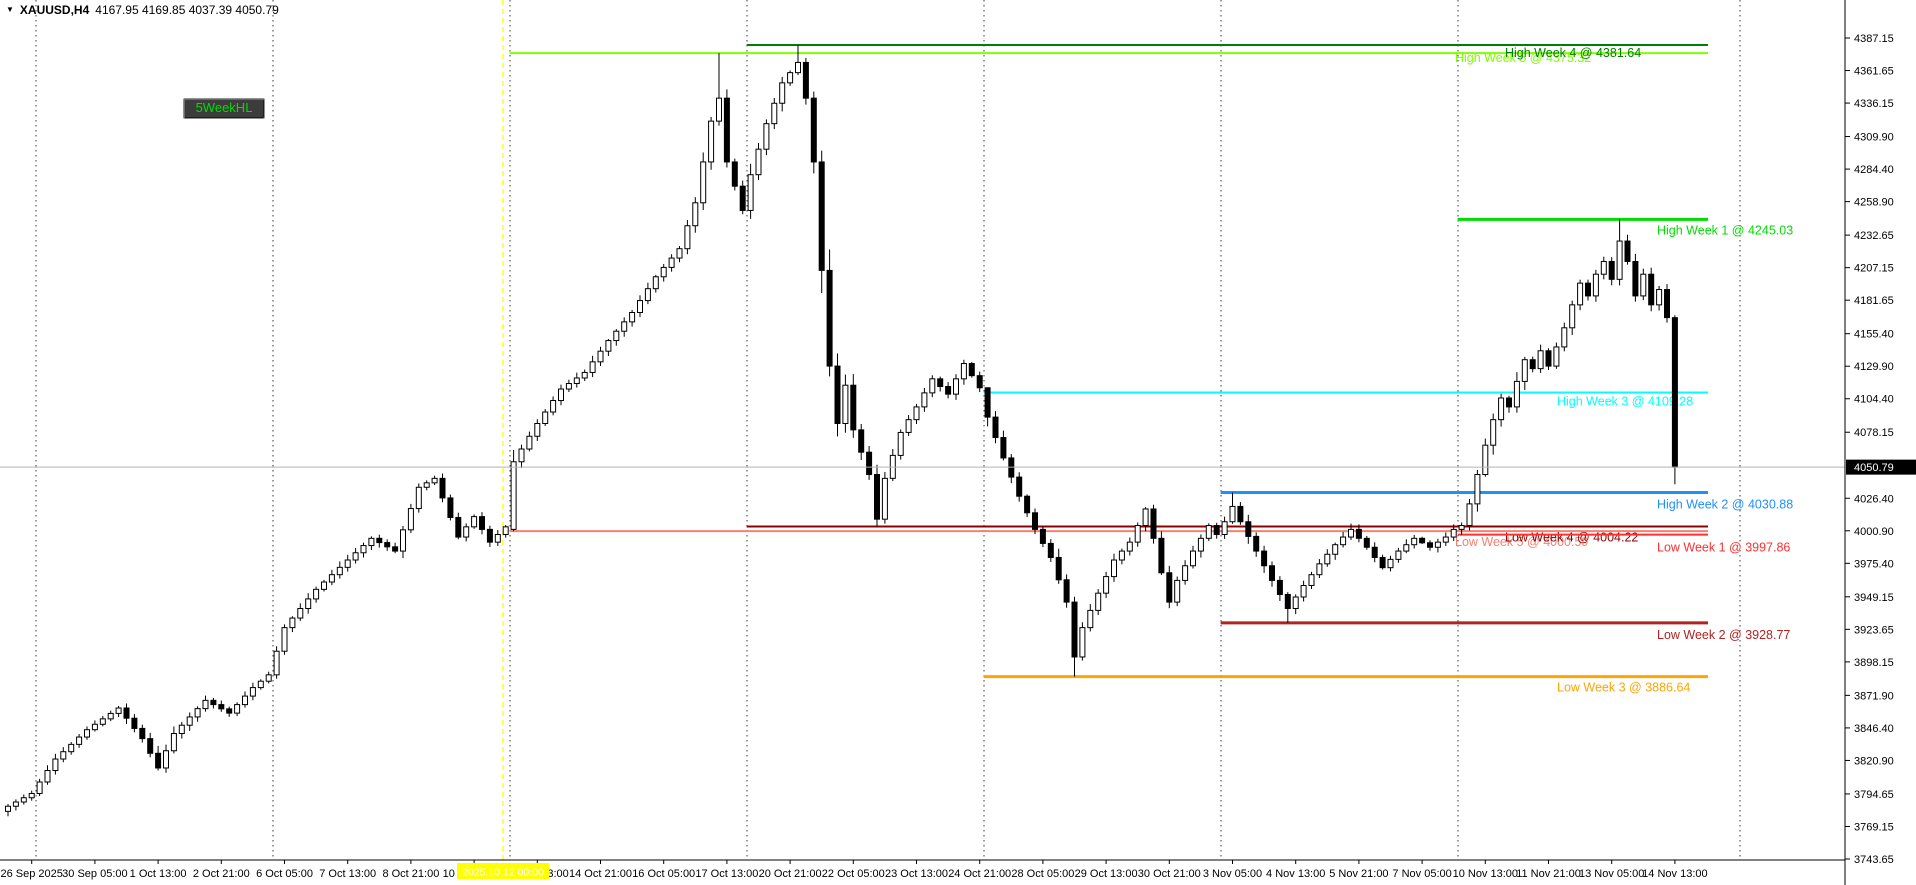 The image size is (1916, 885). Describe the element at coordinates (1874, 203) in the screenshot. I see `price-axis-label: 4258.90` at that location.